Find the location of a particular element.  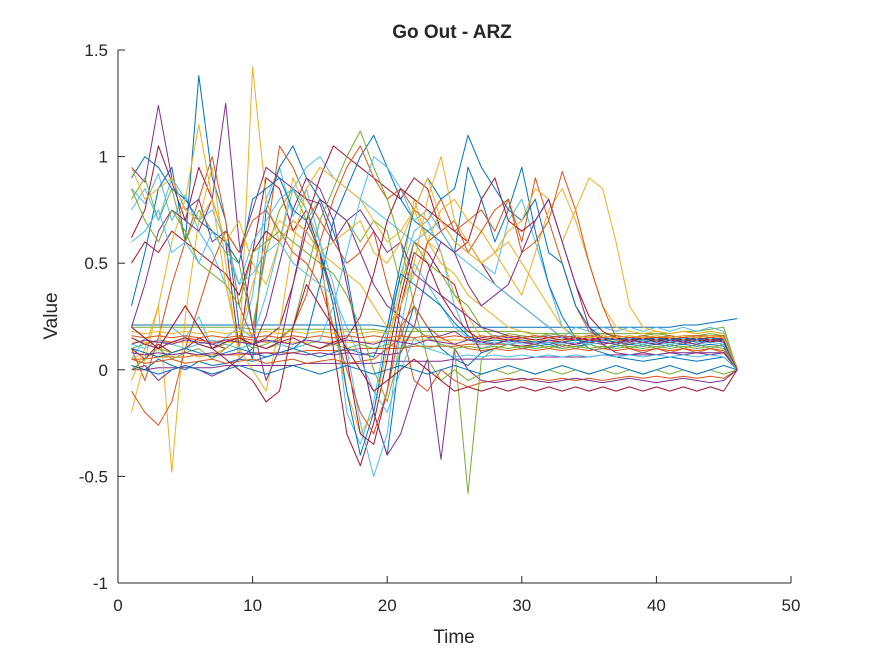

y-tick-label: 0 is located at coordinates (103, 370).